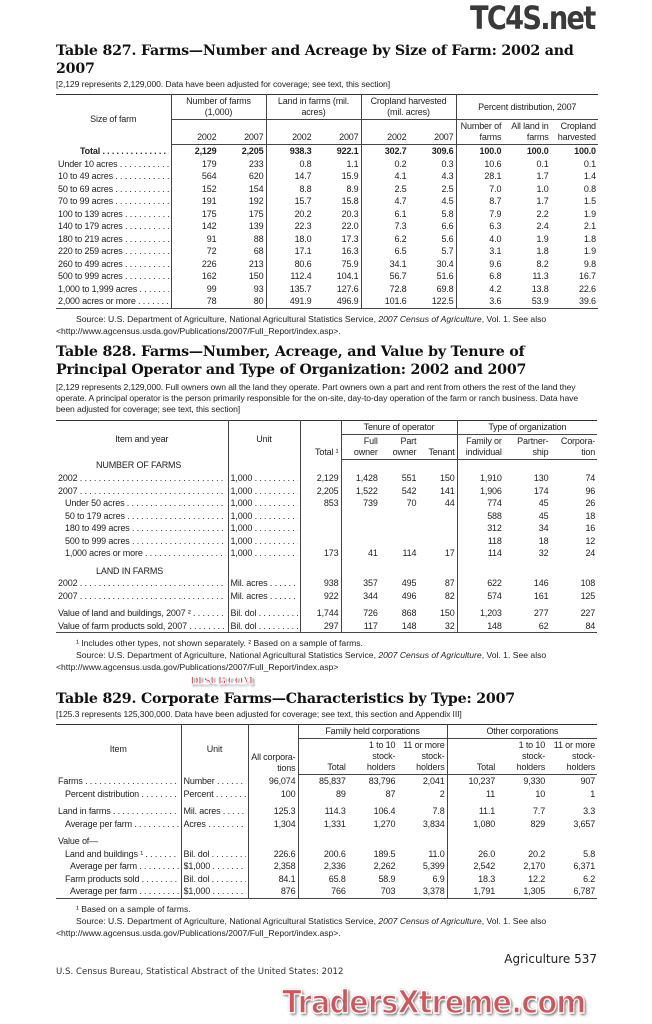 The image size is (652, 1024). What do you see at coordinates (219, 107) in the screenshot?
I see `col-group-number-of-farms: Number of farms (1,000)` at bounding box center [219, 107].